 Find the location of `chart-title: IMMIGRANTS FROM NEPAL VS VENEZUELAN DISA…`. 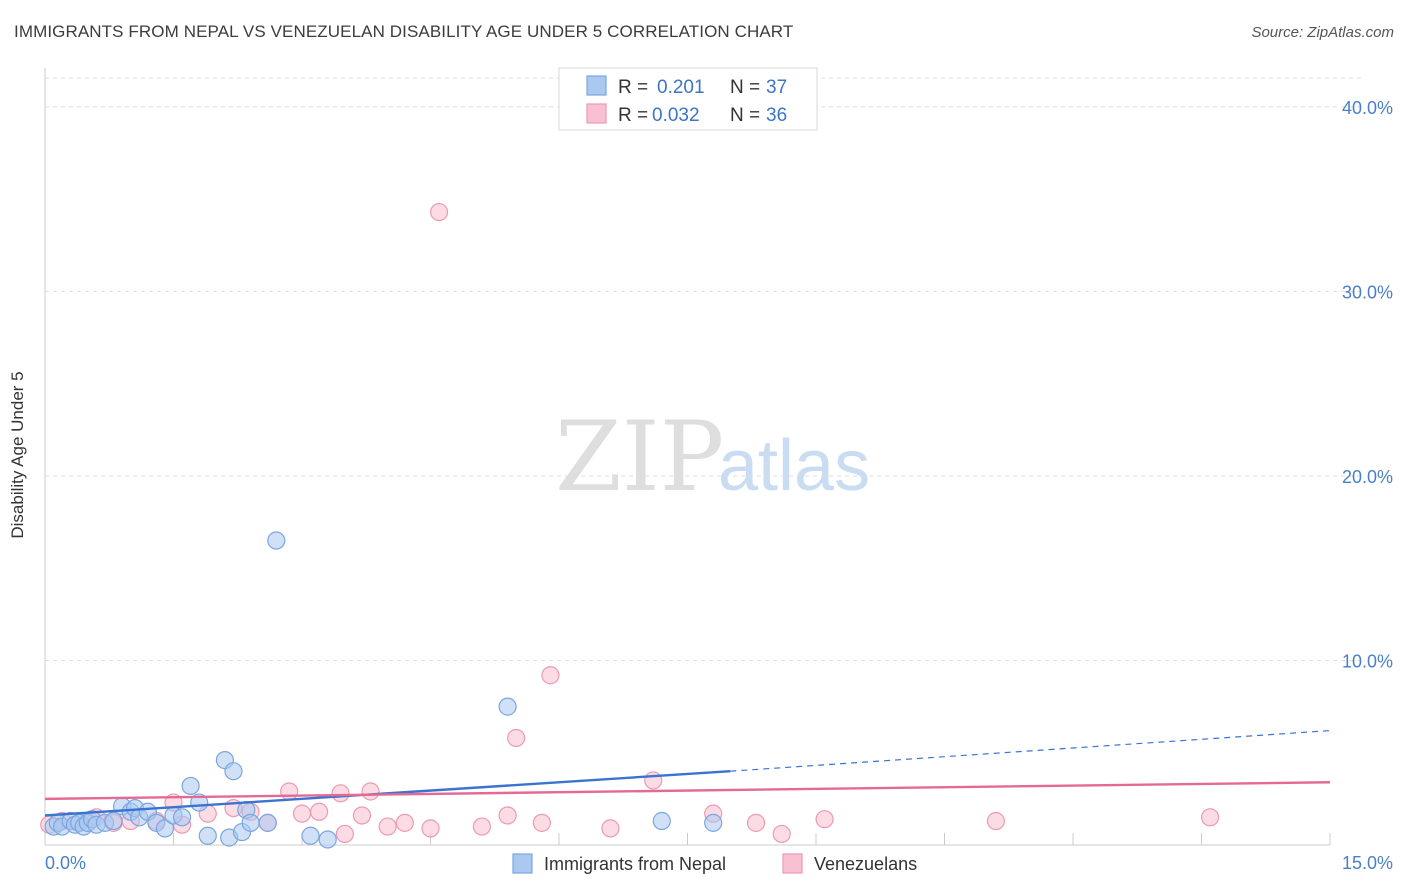

chart-title: IMMIGRANTS FROM NEPAL VS VENEZUELAN DISA… is located at coordinates (404, 31).